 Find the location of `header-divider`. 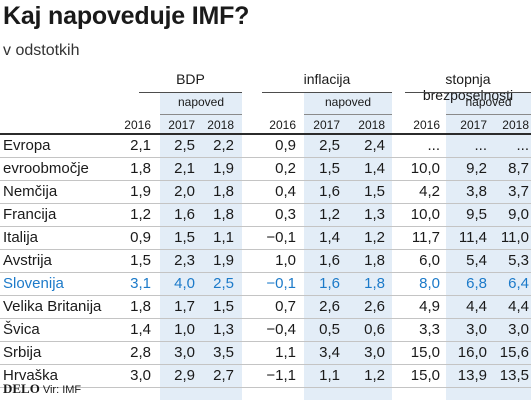

header-divider is located at coordinates (265, 134).